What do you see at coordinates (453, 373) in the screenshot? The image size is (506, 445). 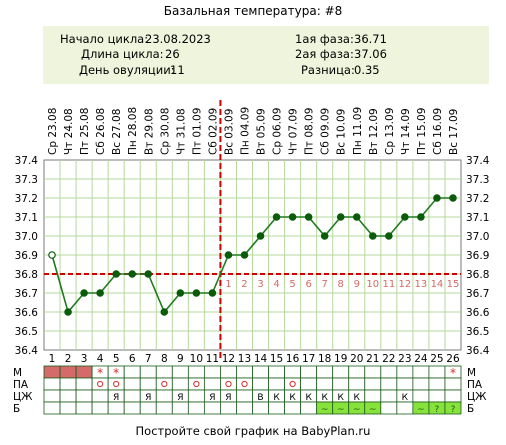 I see `menses-star-marker: *` at bounding box center [453, 373].